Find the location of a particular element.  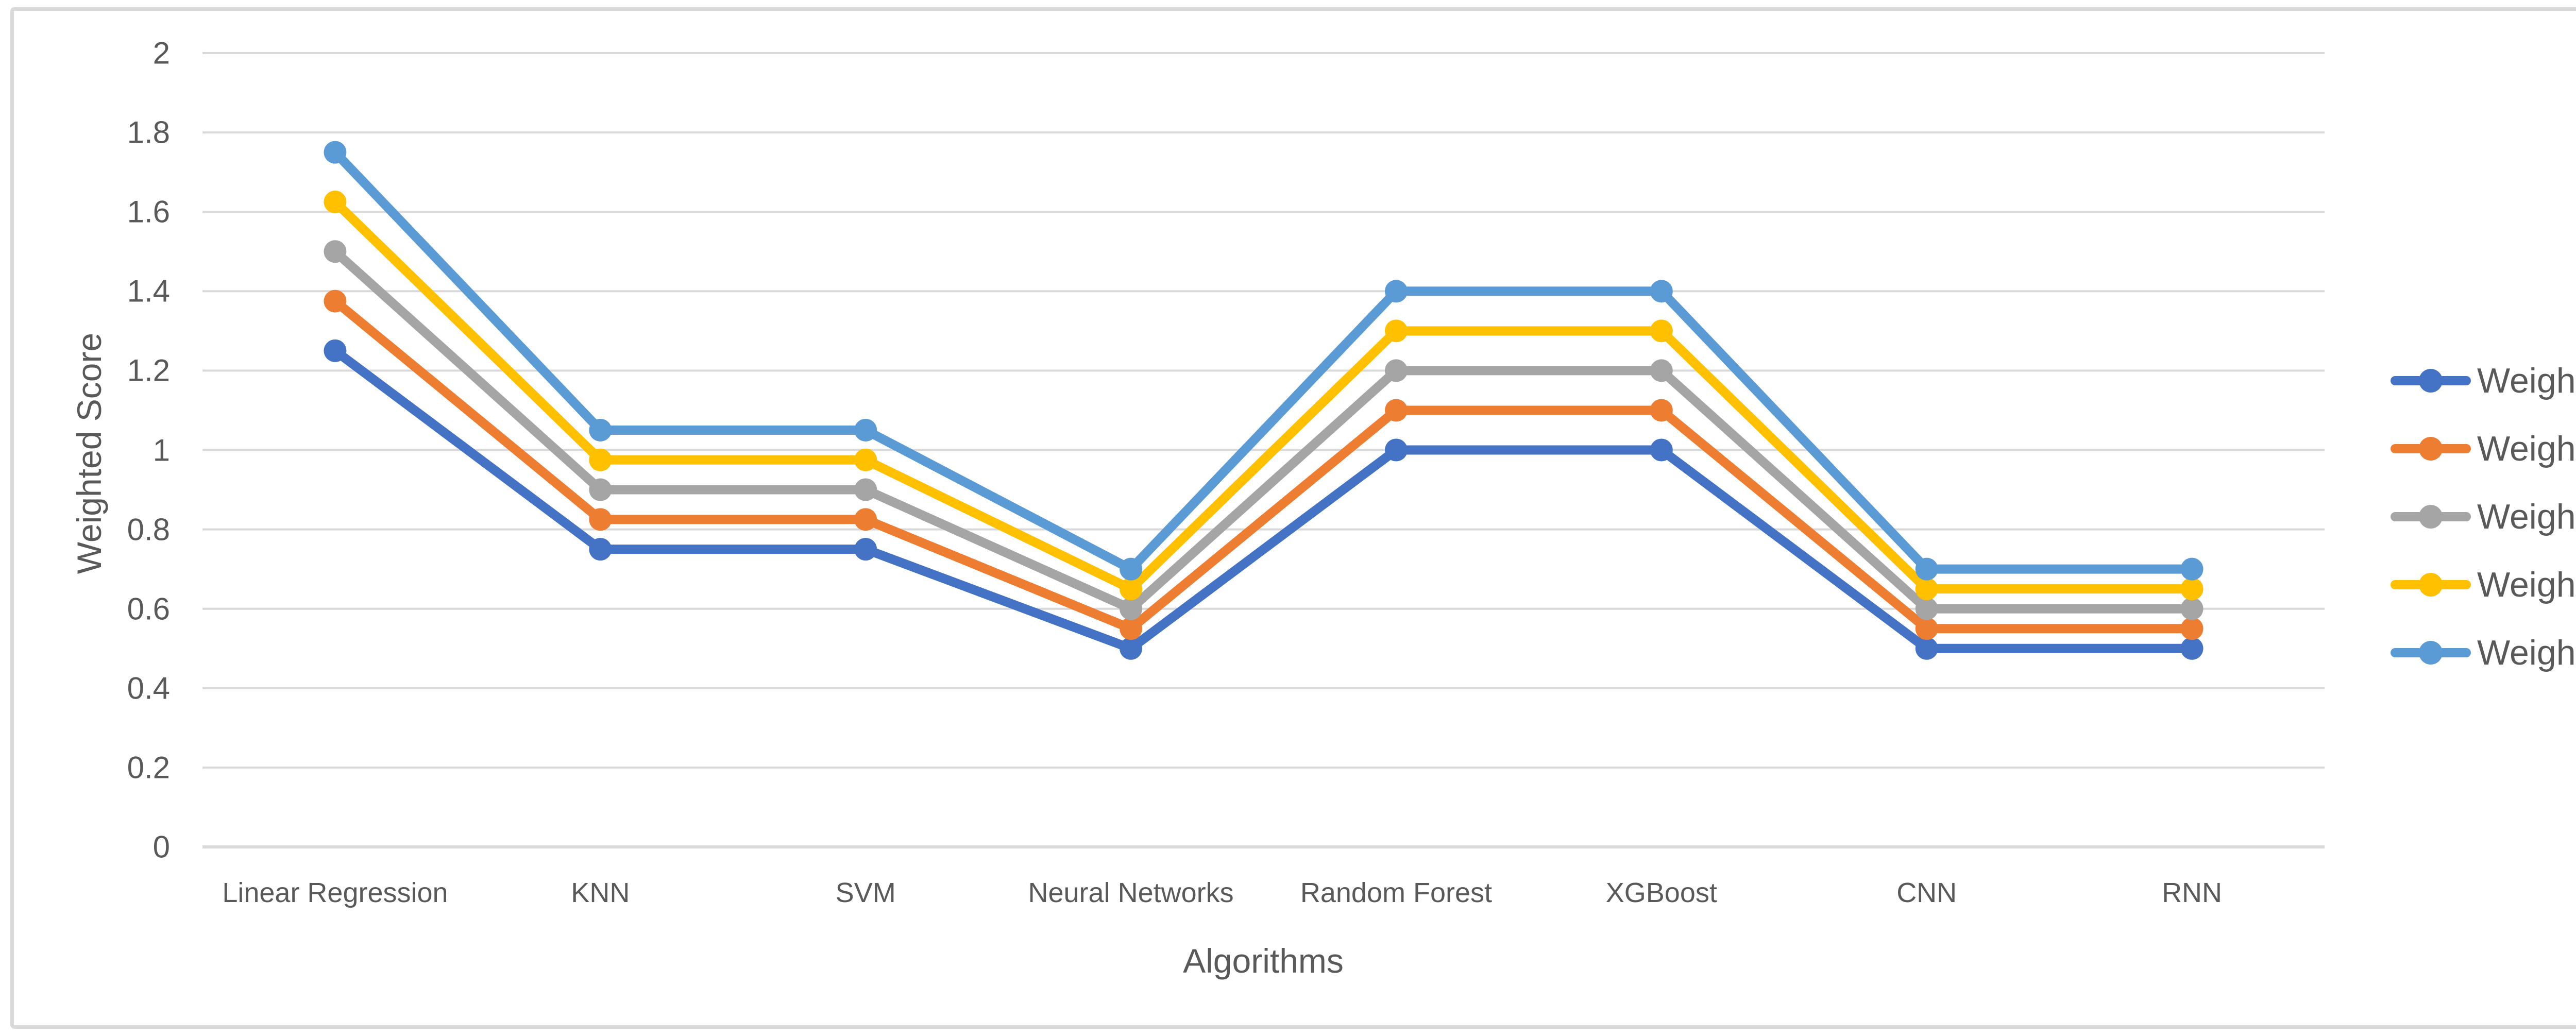

legend-item: Weight change: -0.10 is located at coordinates (2483, 380).